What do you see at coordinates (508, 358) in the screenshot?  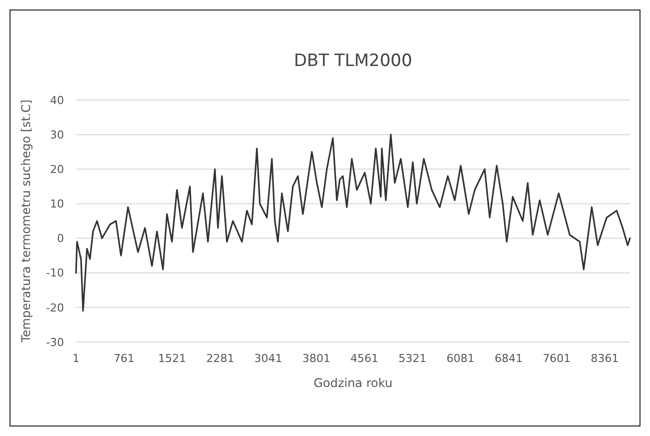 I see `x-tick-label: 6841` at bounding box center [508, 358].